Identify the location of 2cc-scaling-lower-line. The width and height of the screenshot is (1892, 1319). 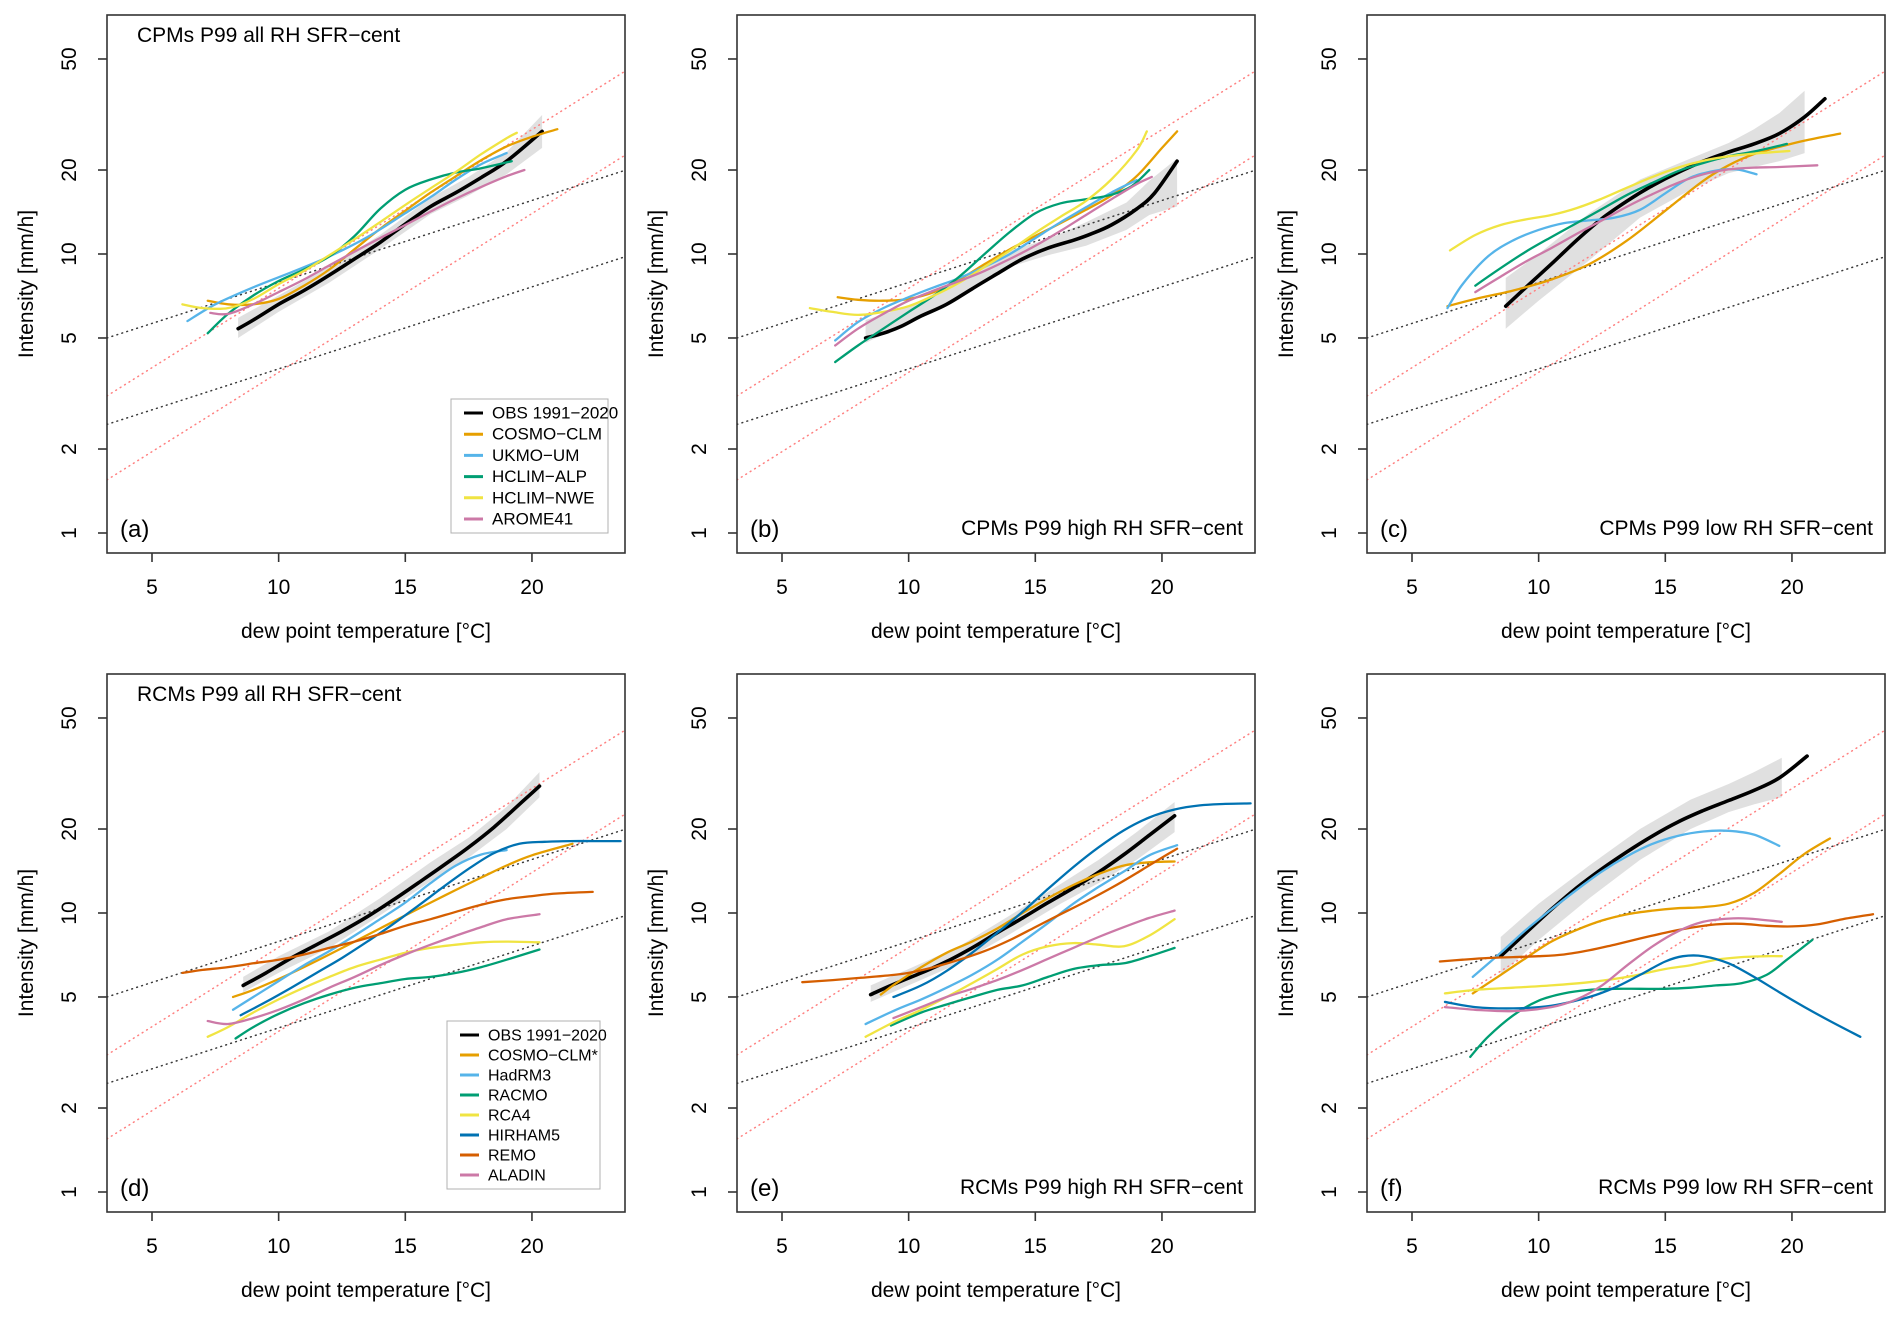
(1626, 317).